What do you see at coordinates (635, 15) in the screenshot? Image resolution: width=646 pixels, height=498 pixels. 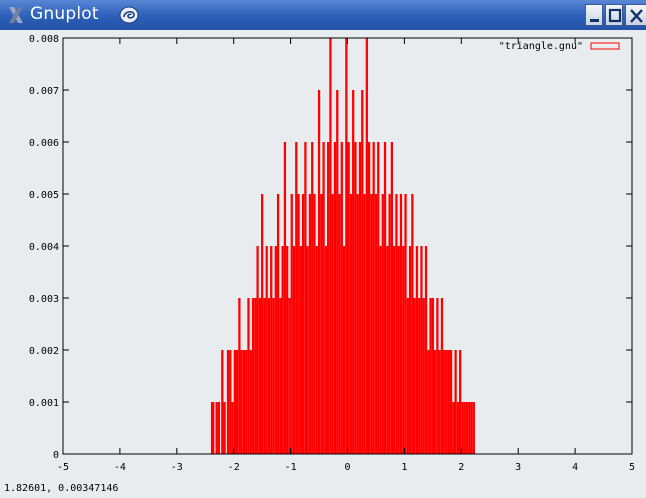 I see `close-button` at bounding box center [635, 15].